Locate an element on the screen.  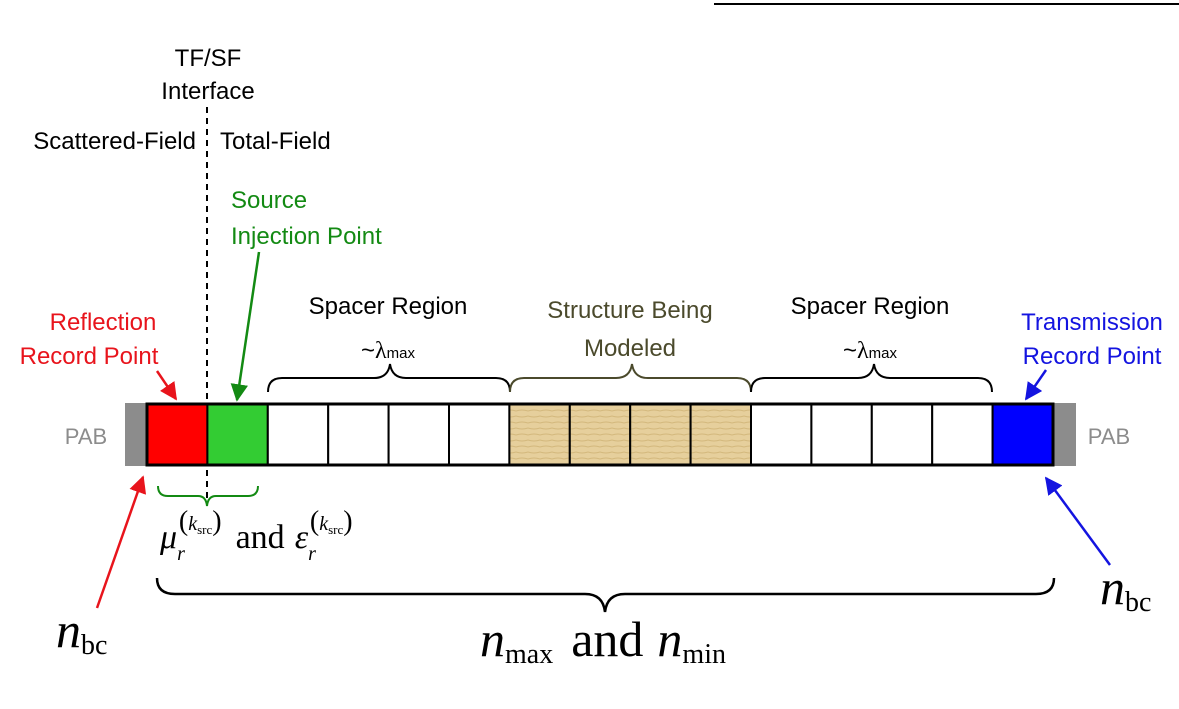
interface-title-line1: TF/SF is located at coordinates (208, 58).